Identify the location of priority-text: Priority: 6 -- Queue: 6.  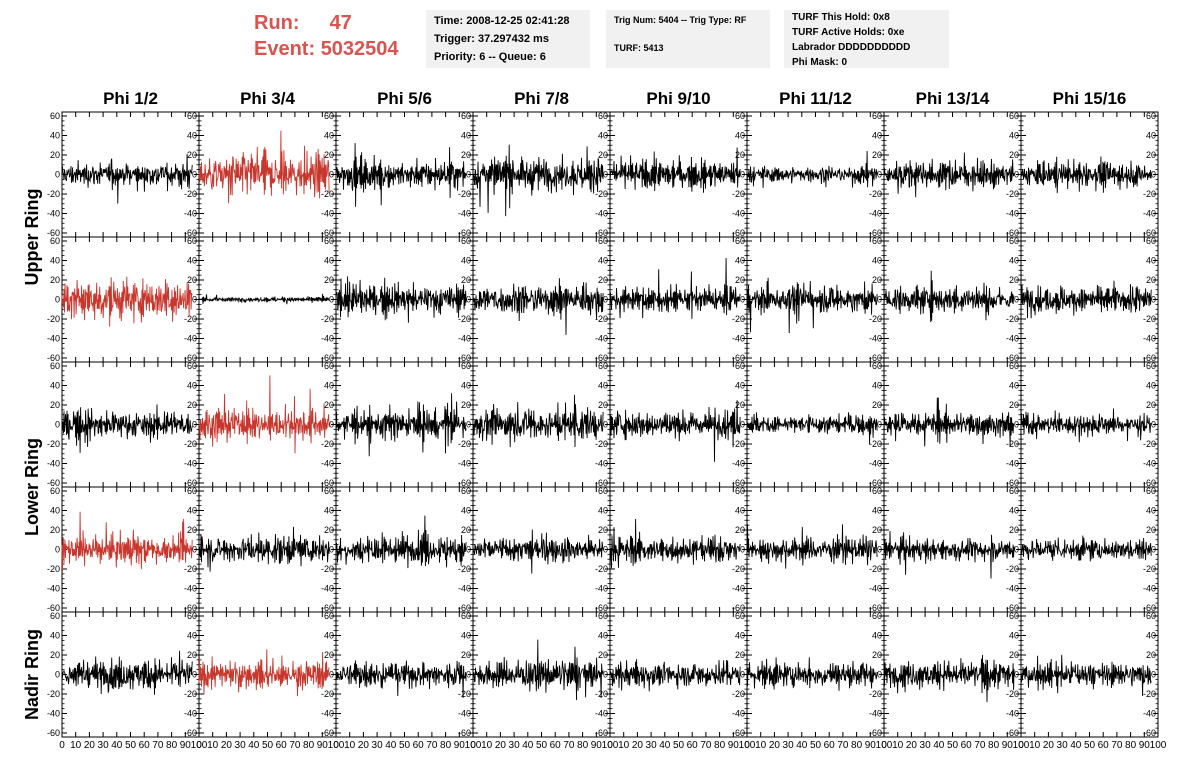
(490, 57).